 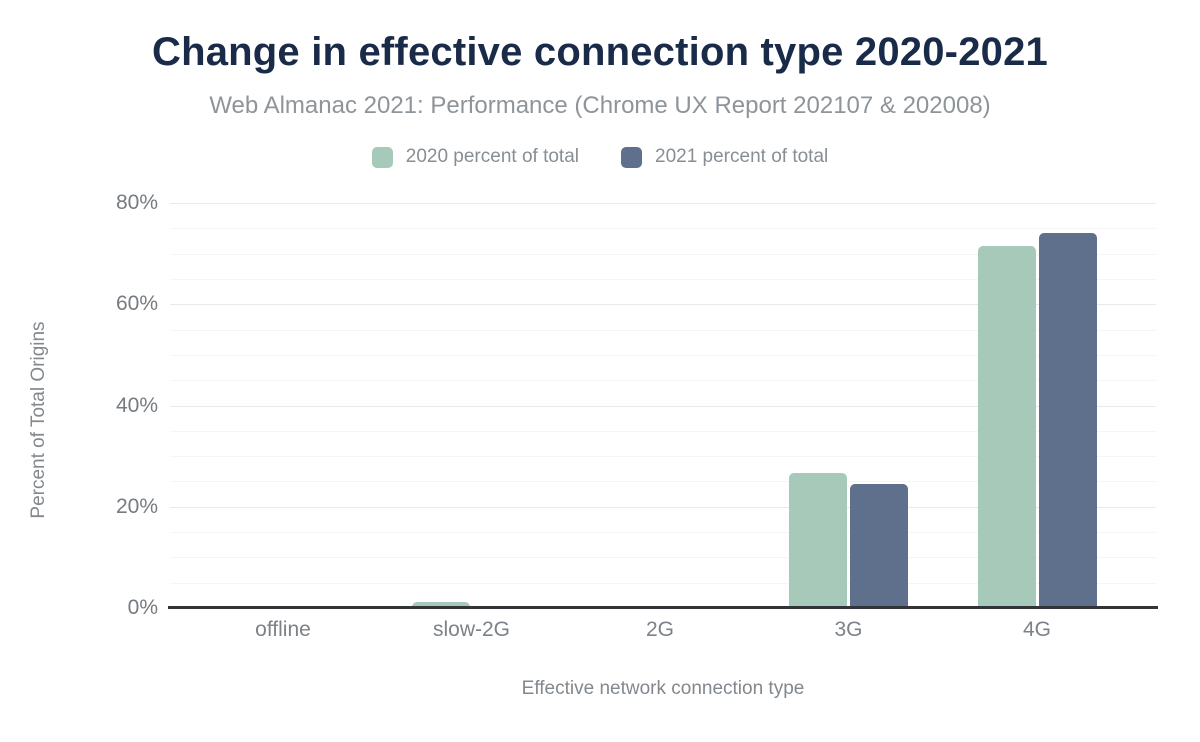 I want to click on bar-2020-3G, so click(x=818, y=540).